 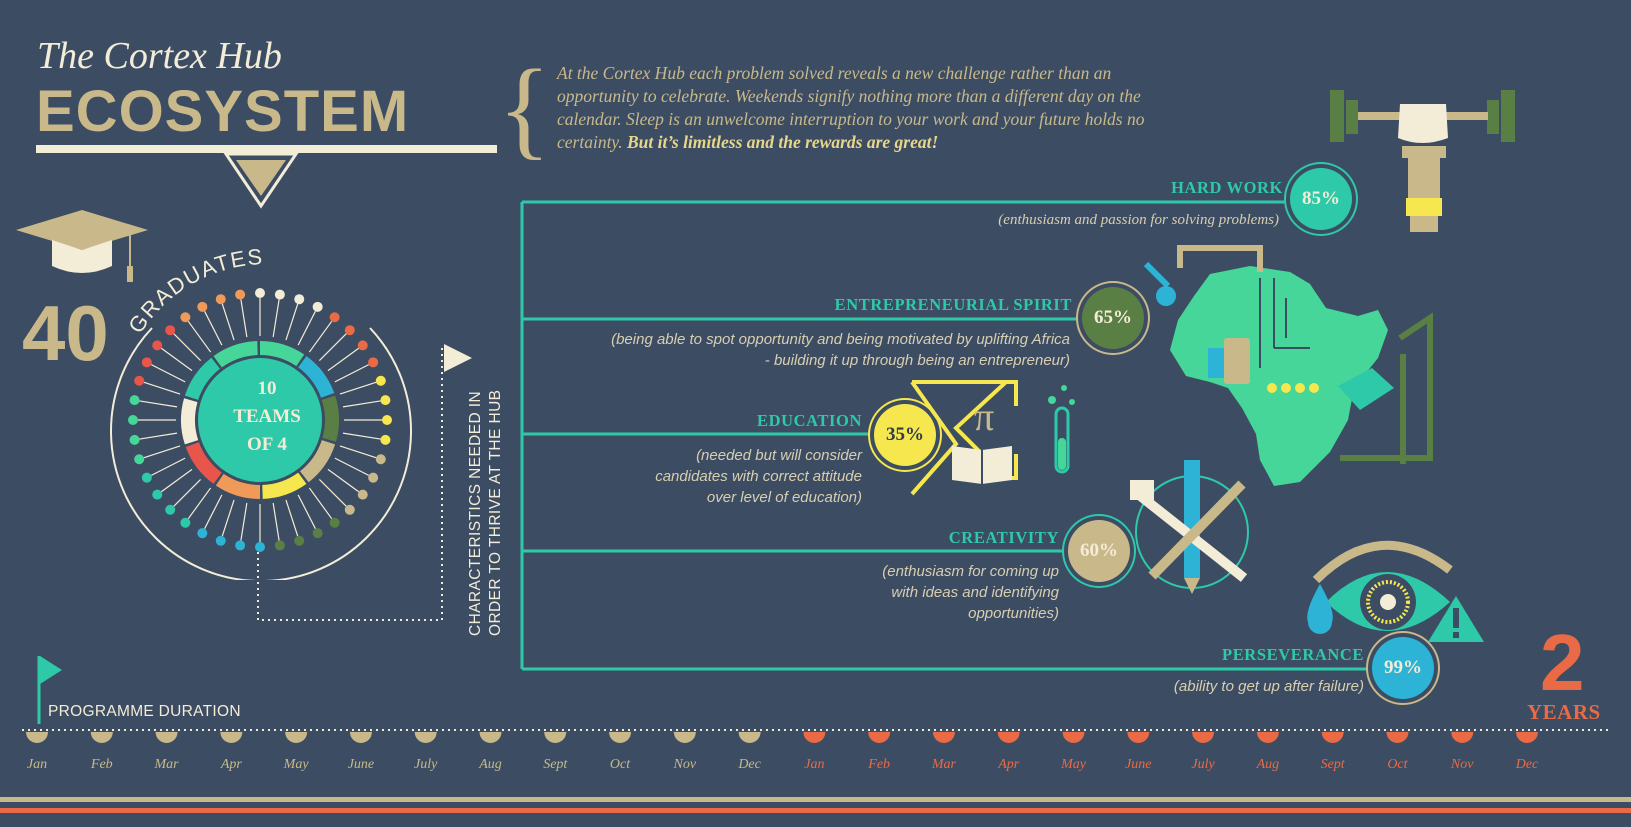 I want to click on bottom-stripe-orange, so click(x=815, y=810).